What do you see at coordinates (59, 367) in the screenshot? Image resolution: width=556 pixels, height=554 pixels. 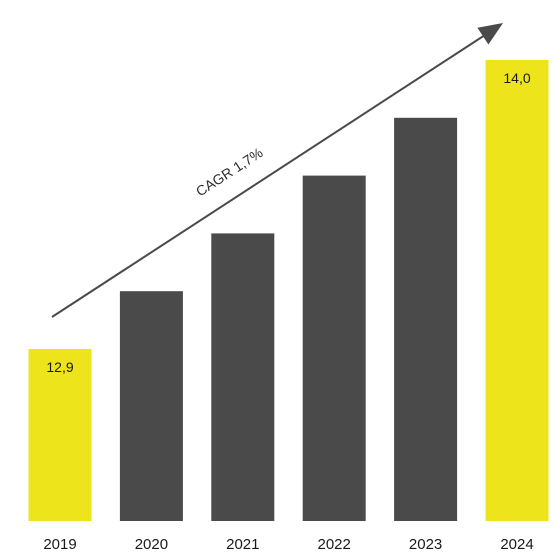 I see `data-label-2019: 12,9` at bounding box center [59, 367].